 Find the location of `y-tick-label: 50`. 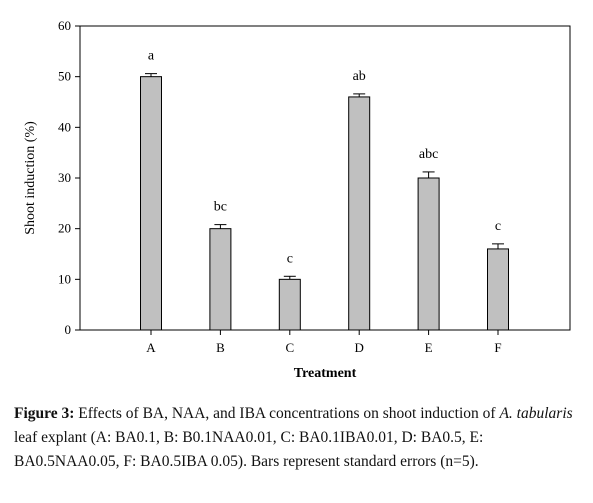

y-tick-label: 50 is located at coordinates (64, 76).